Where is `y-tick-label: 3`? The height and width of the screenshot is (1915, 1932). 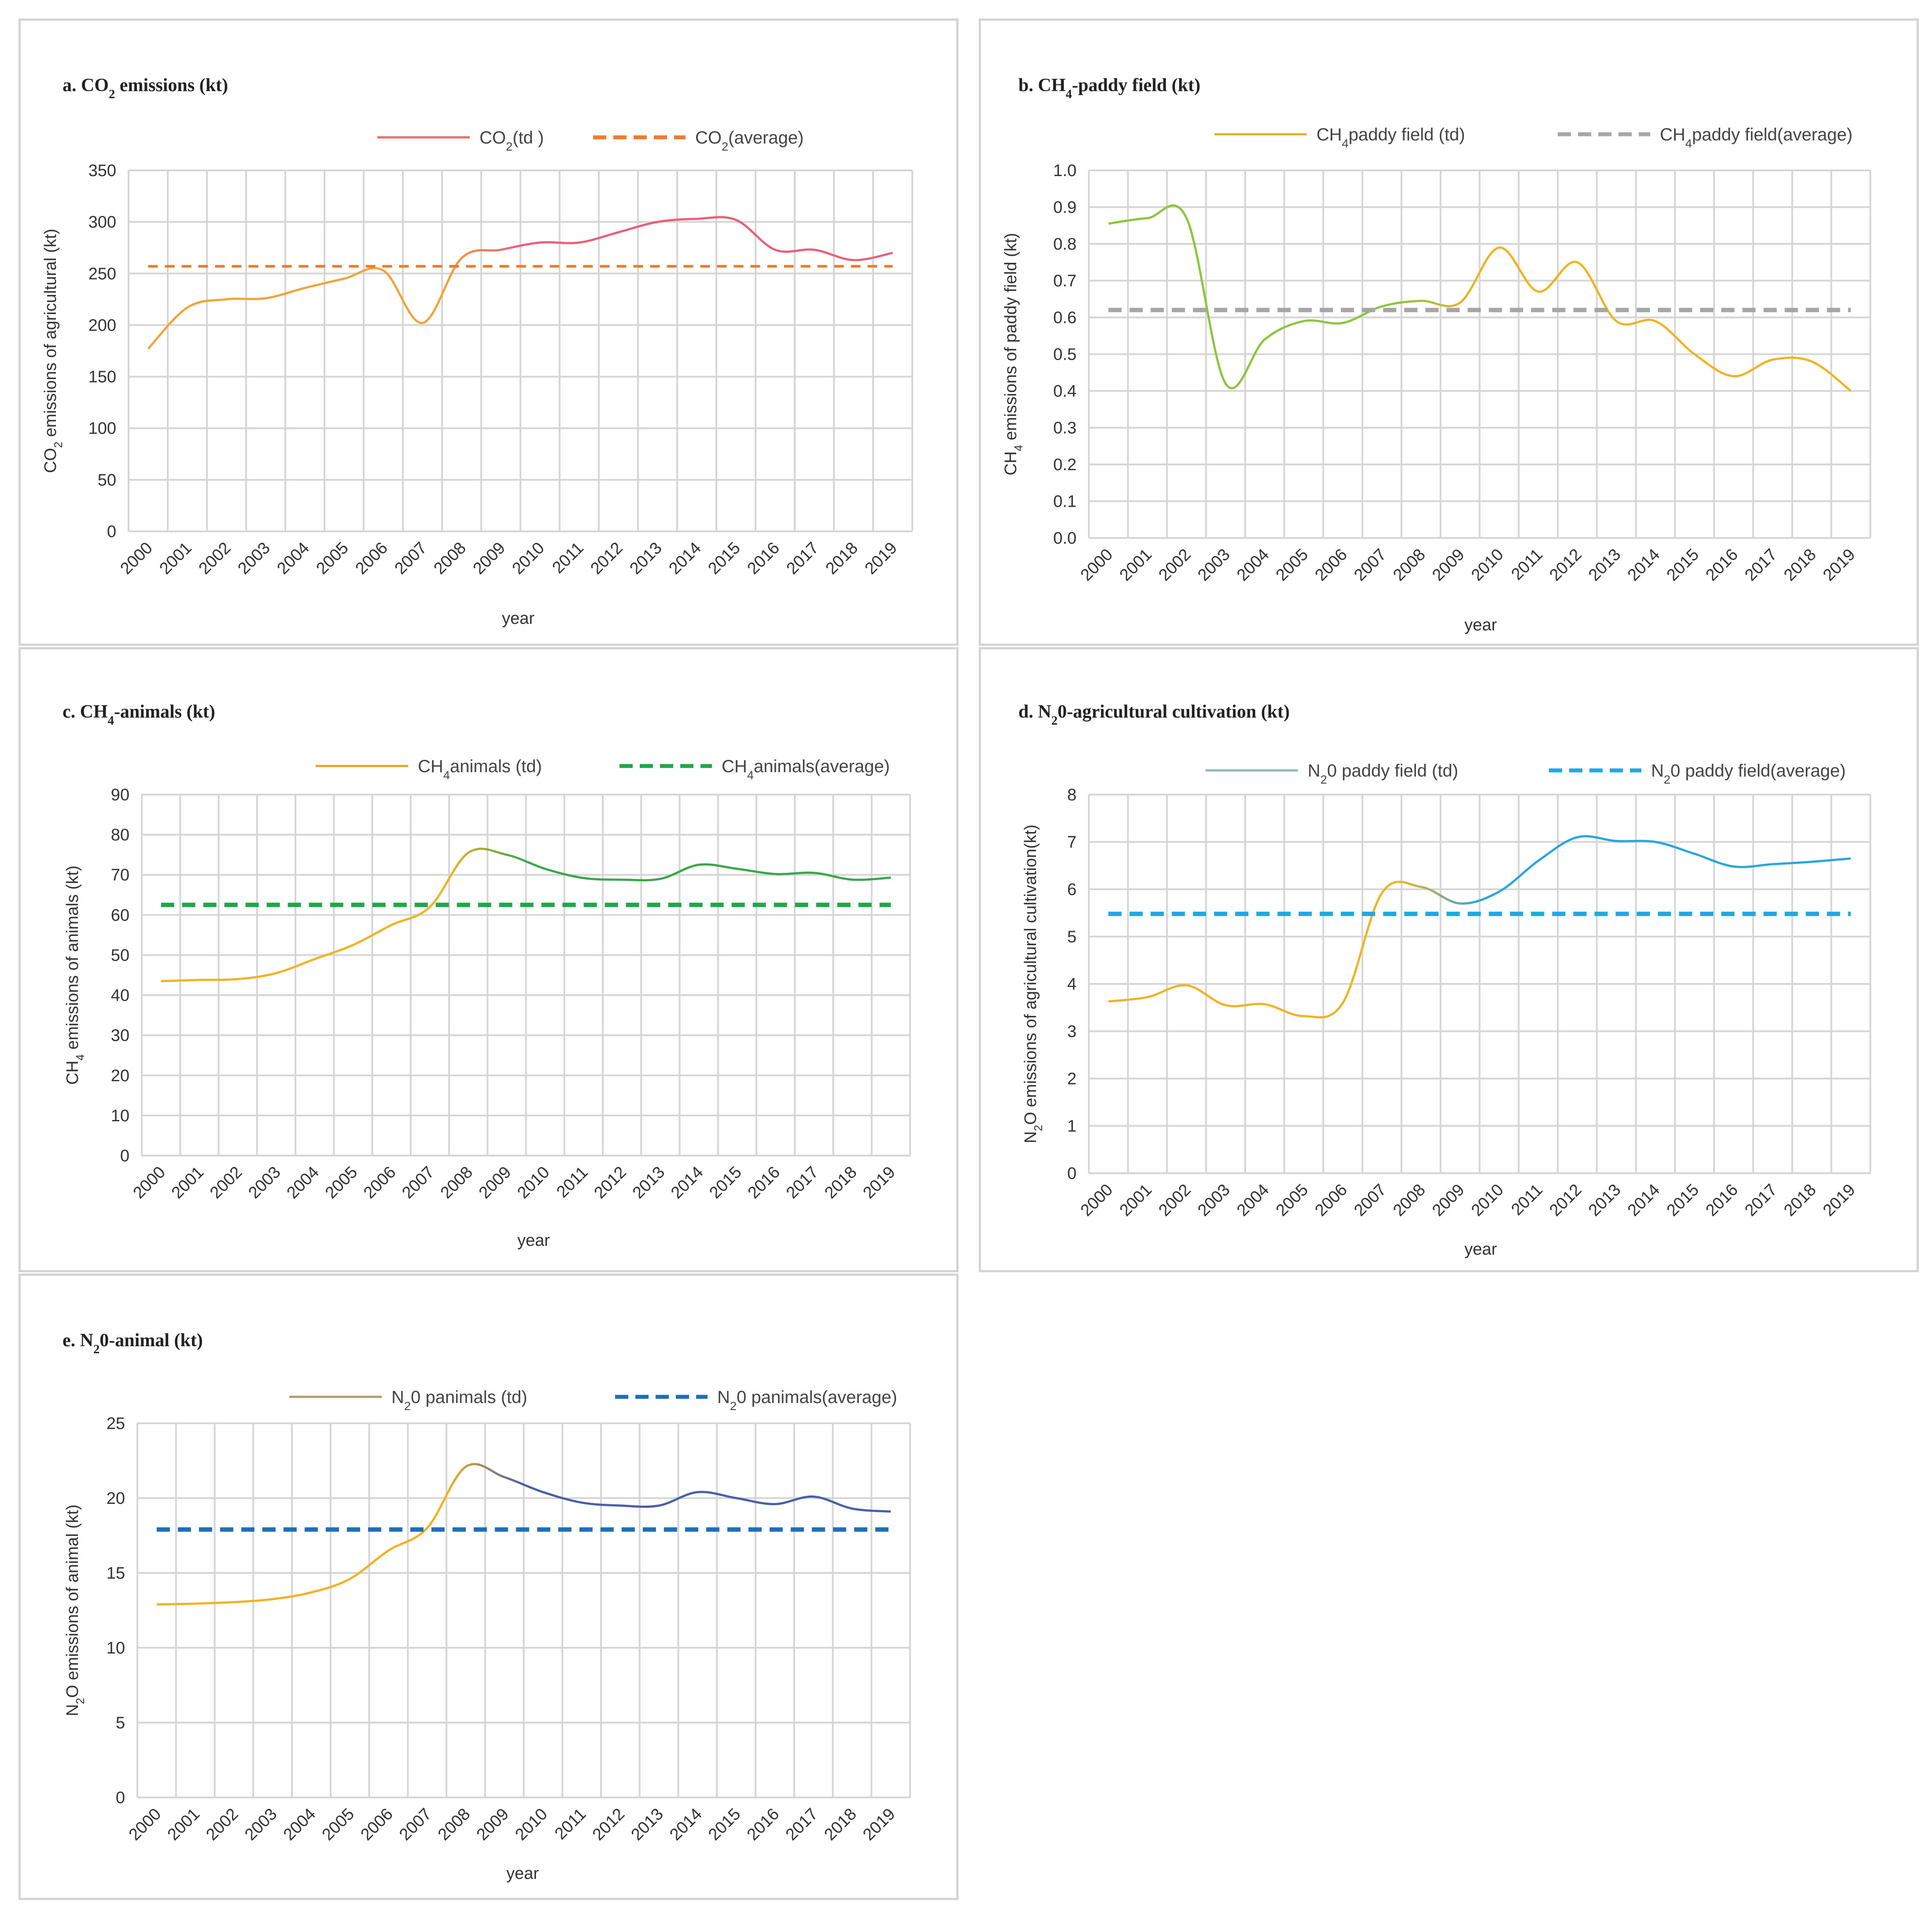
y-tick-label: 3 is located at coordinates (1072, 1032).